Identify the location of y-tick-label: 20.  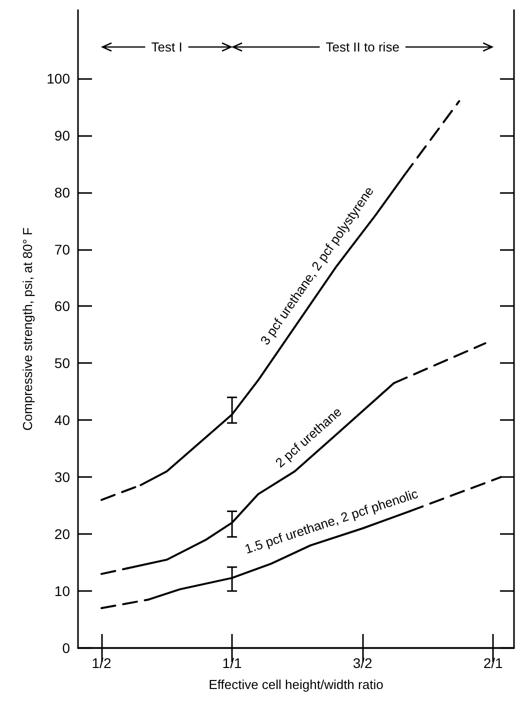
(62, 534).